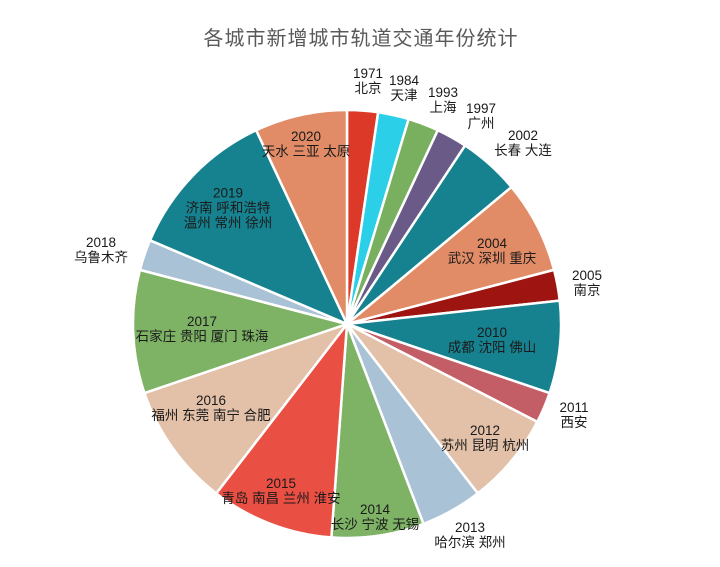 The image size is (720, 567). What do you see at coordinates (248, 227) in the screenshot?
I see `pie-slice-2019` at bounding box center [248, 227].